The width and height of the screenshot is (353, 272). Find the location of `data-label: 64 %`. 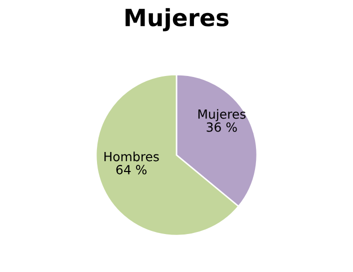

data-label: 64 % is located at coordinates (131, 169).